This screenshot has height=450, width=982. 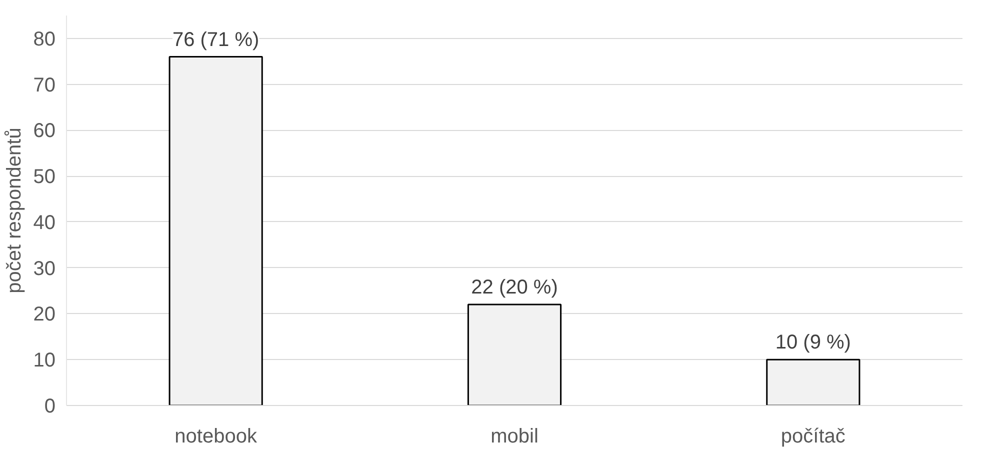 I want to click on y-axis-title: počet respondentů, so click(x=14, y=211).